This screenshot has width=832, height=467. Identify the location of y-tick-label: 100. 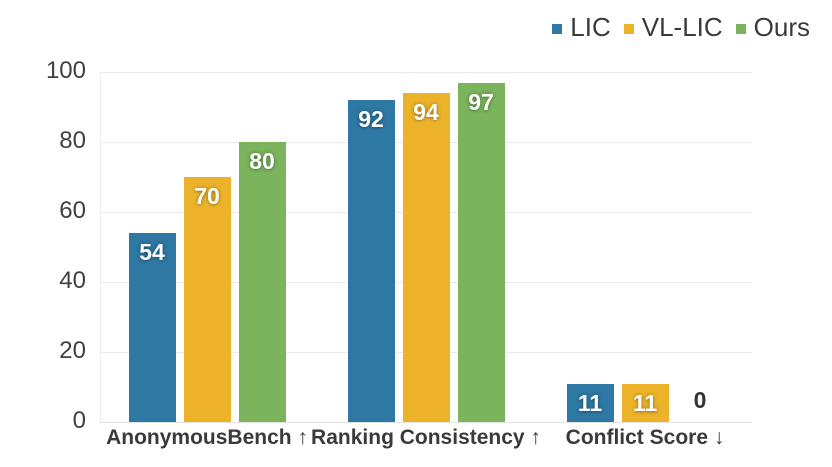
(65, 70).